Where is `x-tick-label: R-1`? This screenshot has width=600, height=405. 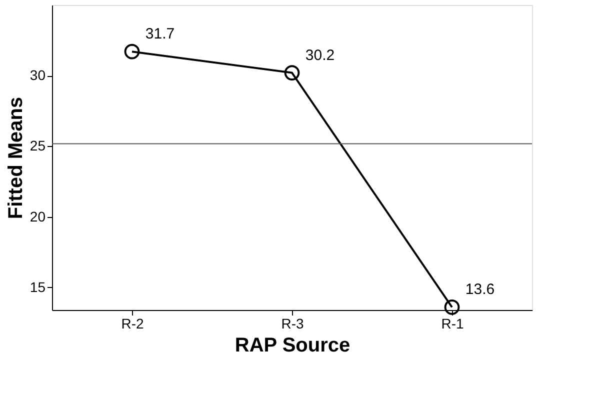
x-tick-label: R-1 is located at coordinates (452, 324).